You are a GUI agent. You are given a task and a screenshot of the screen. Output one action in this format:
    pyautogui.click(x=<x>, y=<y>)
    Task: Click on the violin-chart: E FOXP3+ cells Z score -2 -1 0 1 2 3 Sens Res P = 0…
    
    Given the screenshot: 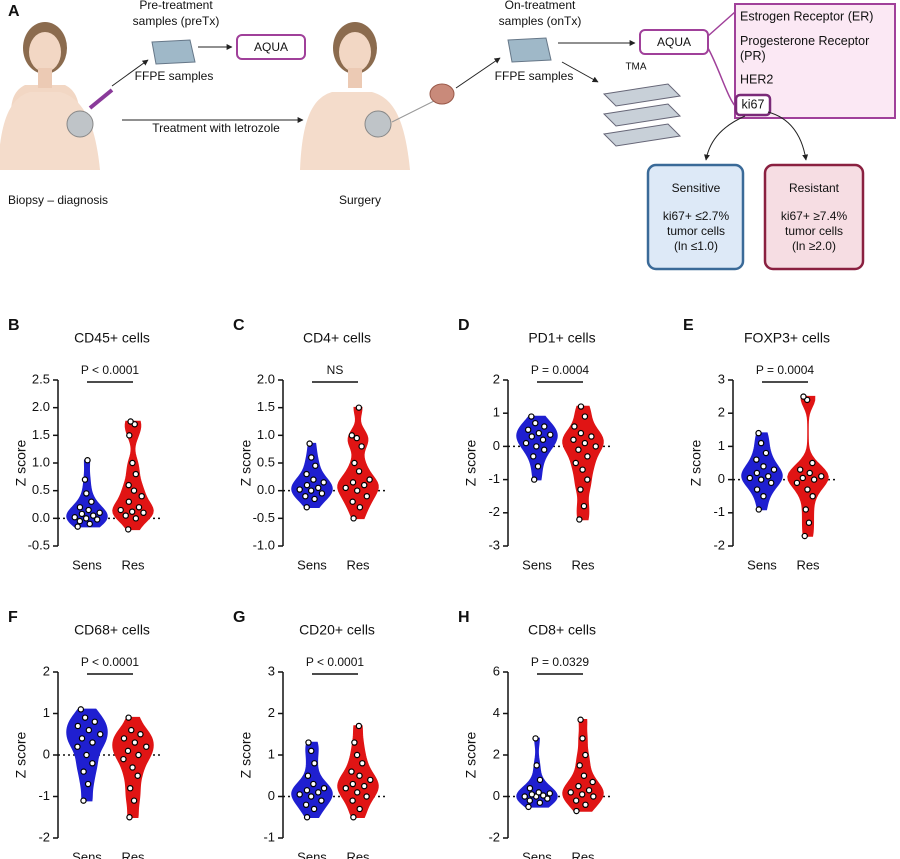 What is the action you would take?
    pyautogui.click(x=759, y=444)
    